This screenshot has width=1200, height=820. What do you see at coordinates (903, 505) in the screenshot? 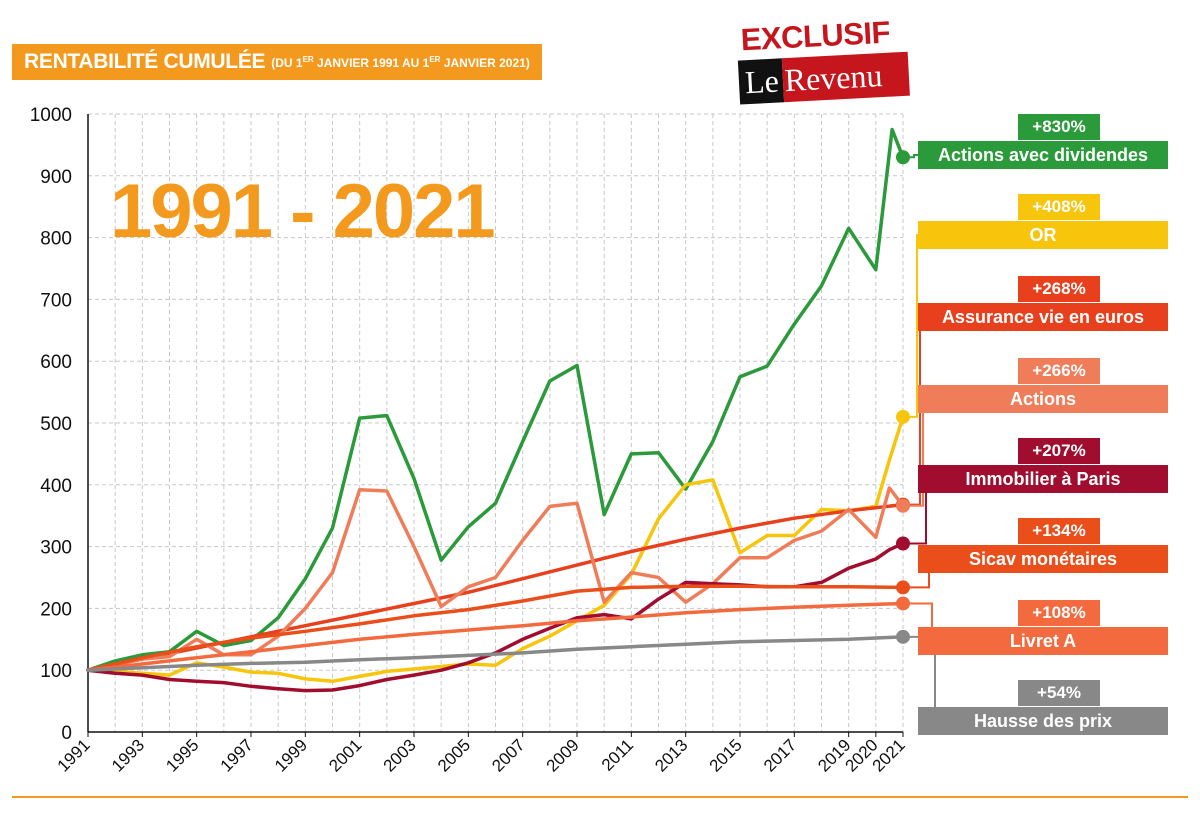
I see `series-endpoint-actions` at bounding box center [903, 505].